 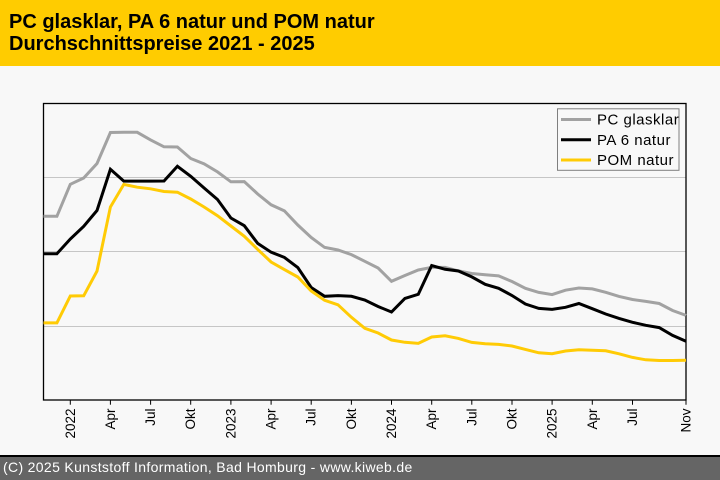 What do you see at coordinates (635, 160) in the screenshot?
I see `svg-text: POM natur` at bounding box center [635, 160].